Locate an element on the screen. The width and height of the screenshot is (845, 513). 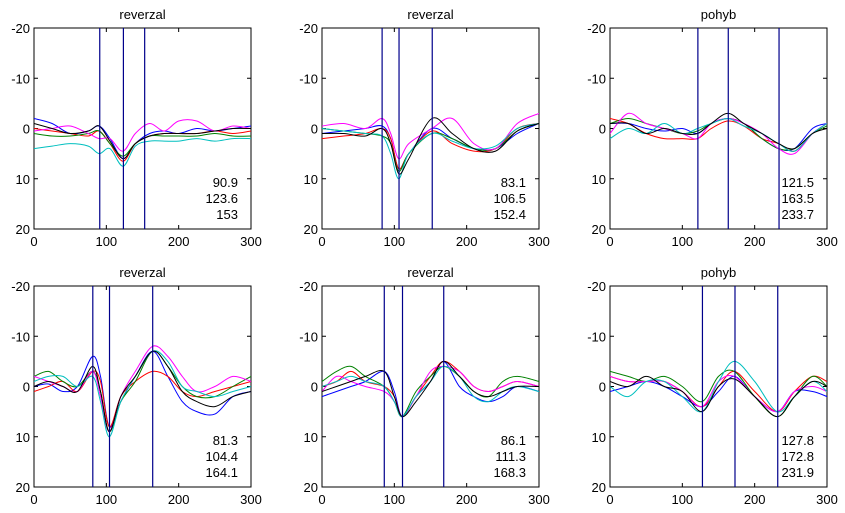
marker-value-label: 233.7 is located at coordinates (797, 214).